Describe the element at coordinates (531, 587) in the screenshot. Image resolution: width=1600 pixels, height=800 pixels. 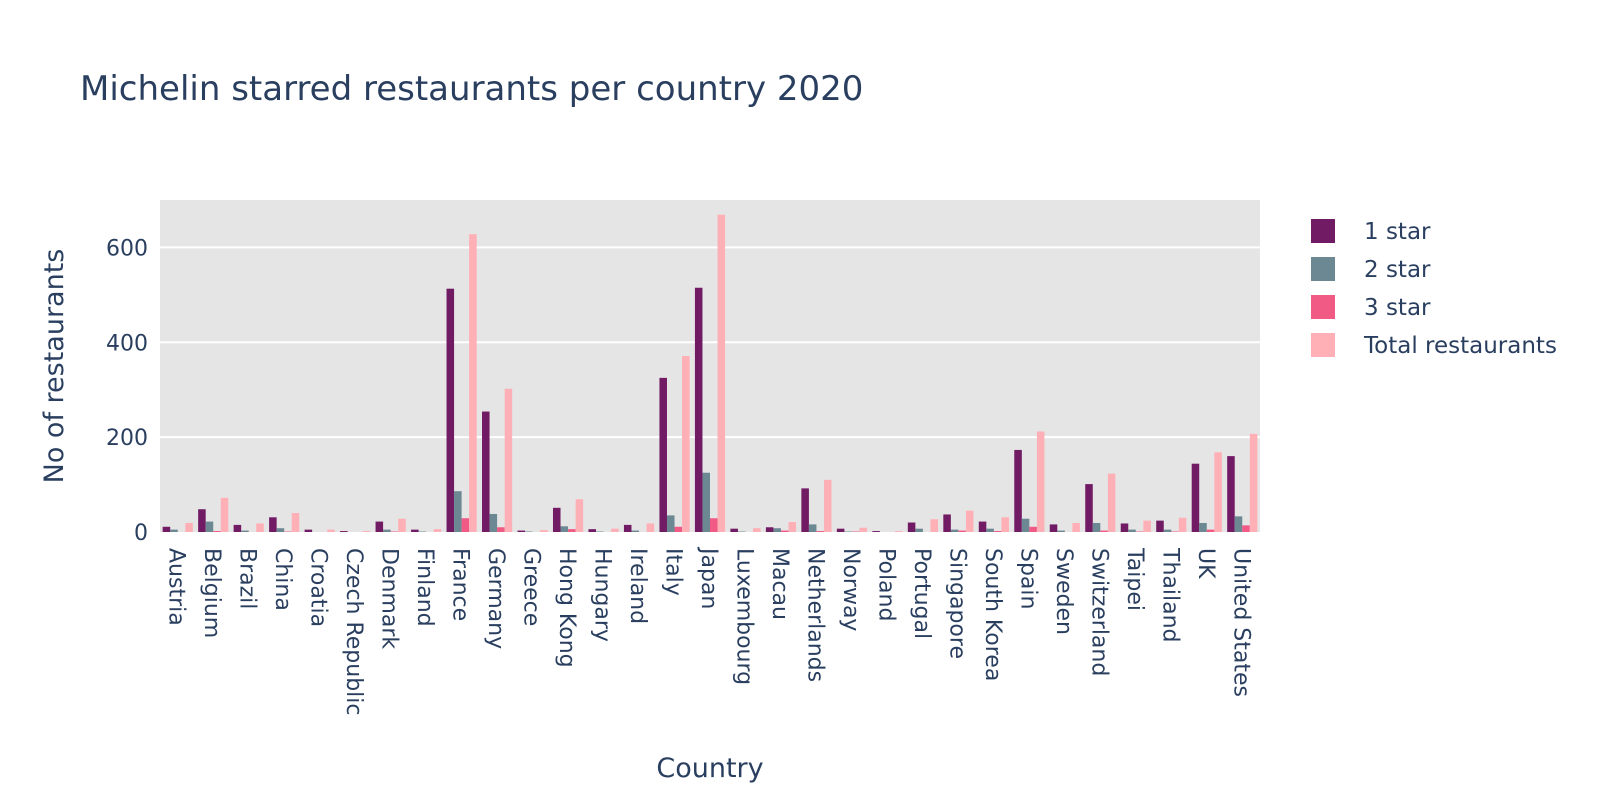
I see `x-tick-label: Greece` at that location.